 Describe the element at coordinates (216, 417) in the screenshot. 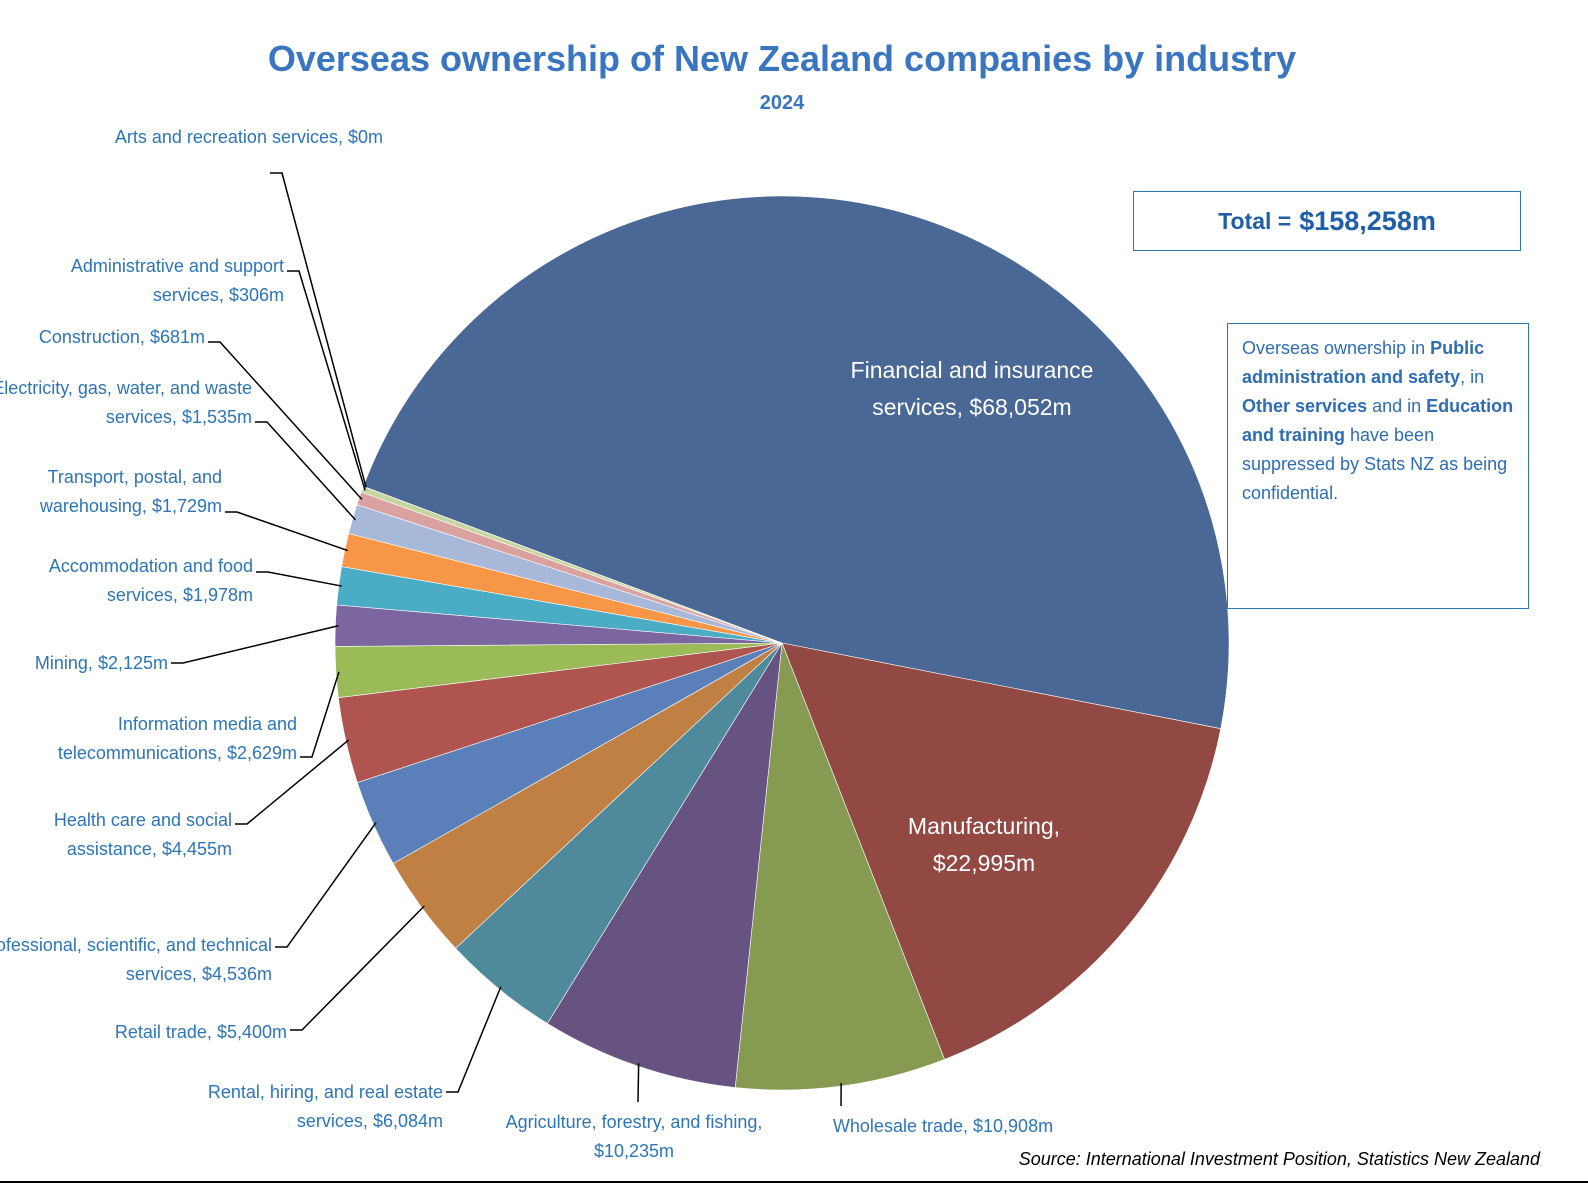

I see `value-label: $1,535m` at that location.